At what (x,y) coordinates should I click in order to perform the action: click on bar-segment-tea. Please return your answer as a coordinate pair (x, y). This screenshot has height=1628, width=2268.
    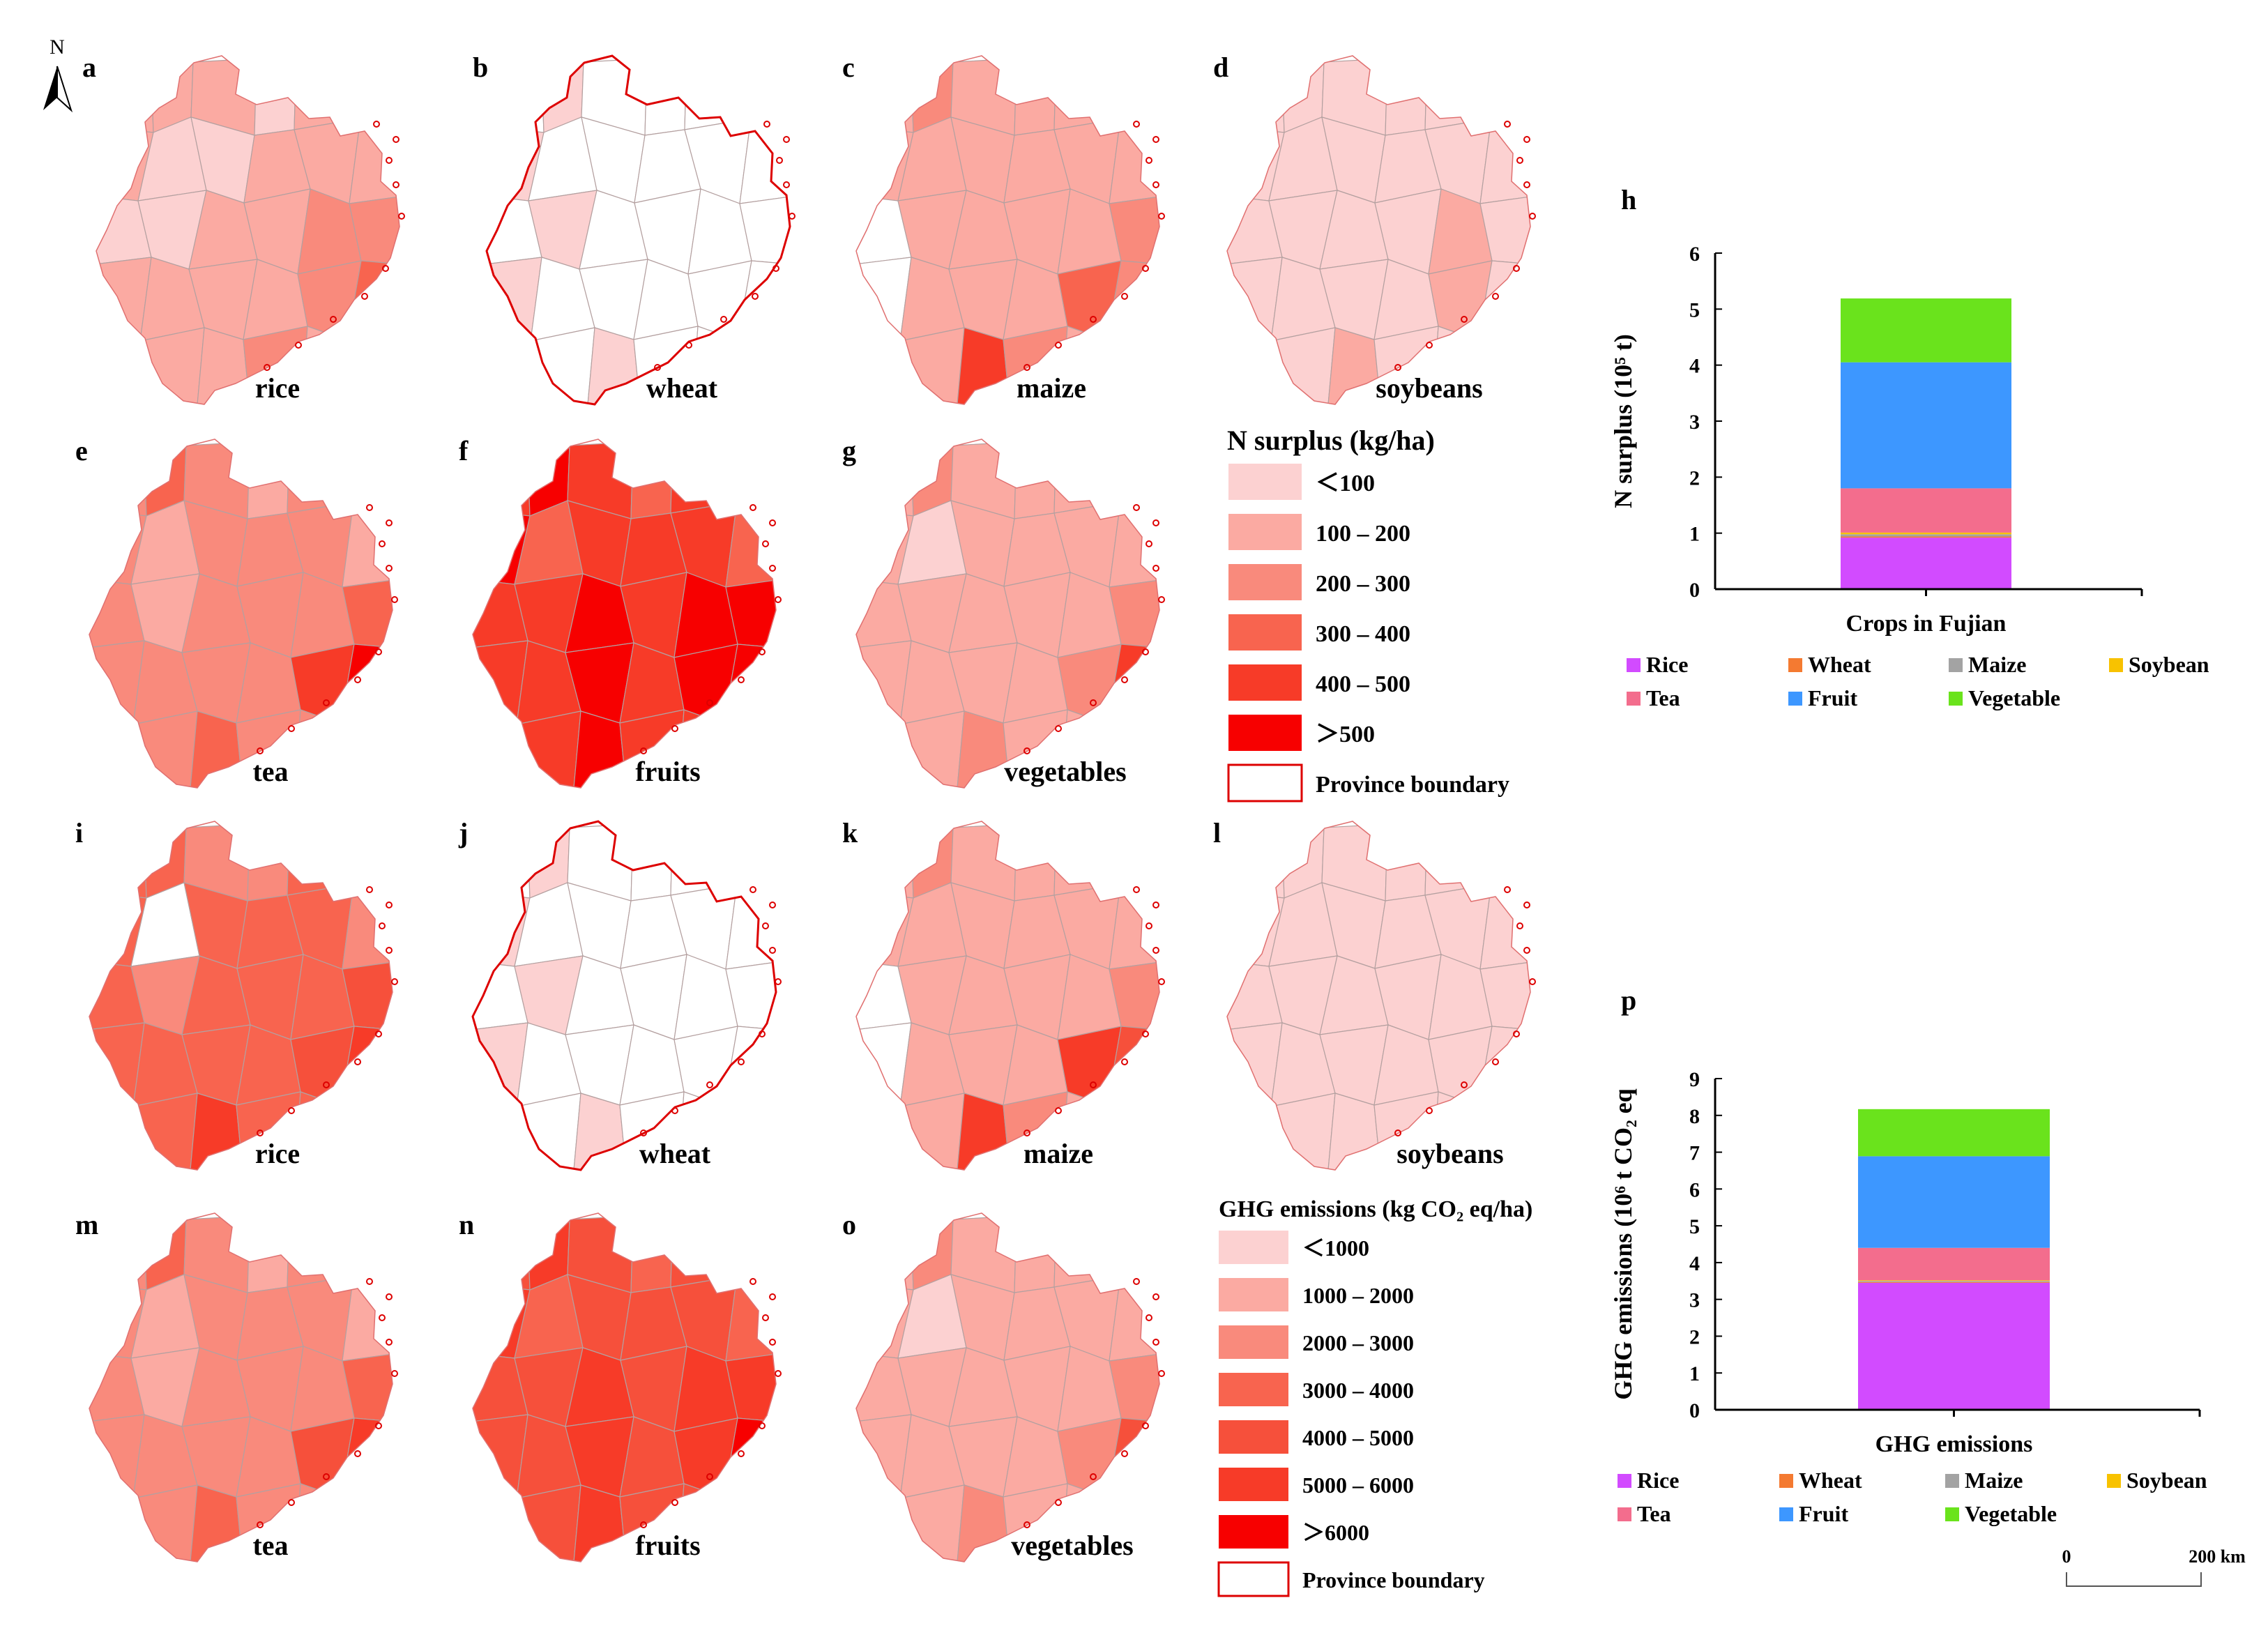
    Looking at the image, I should click on (1926, 510).